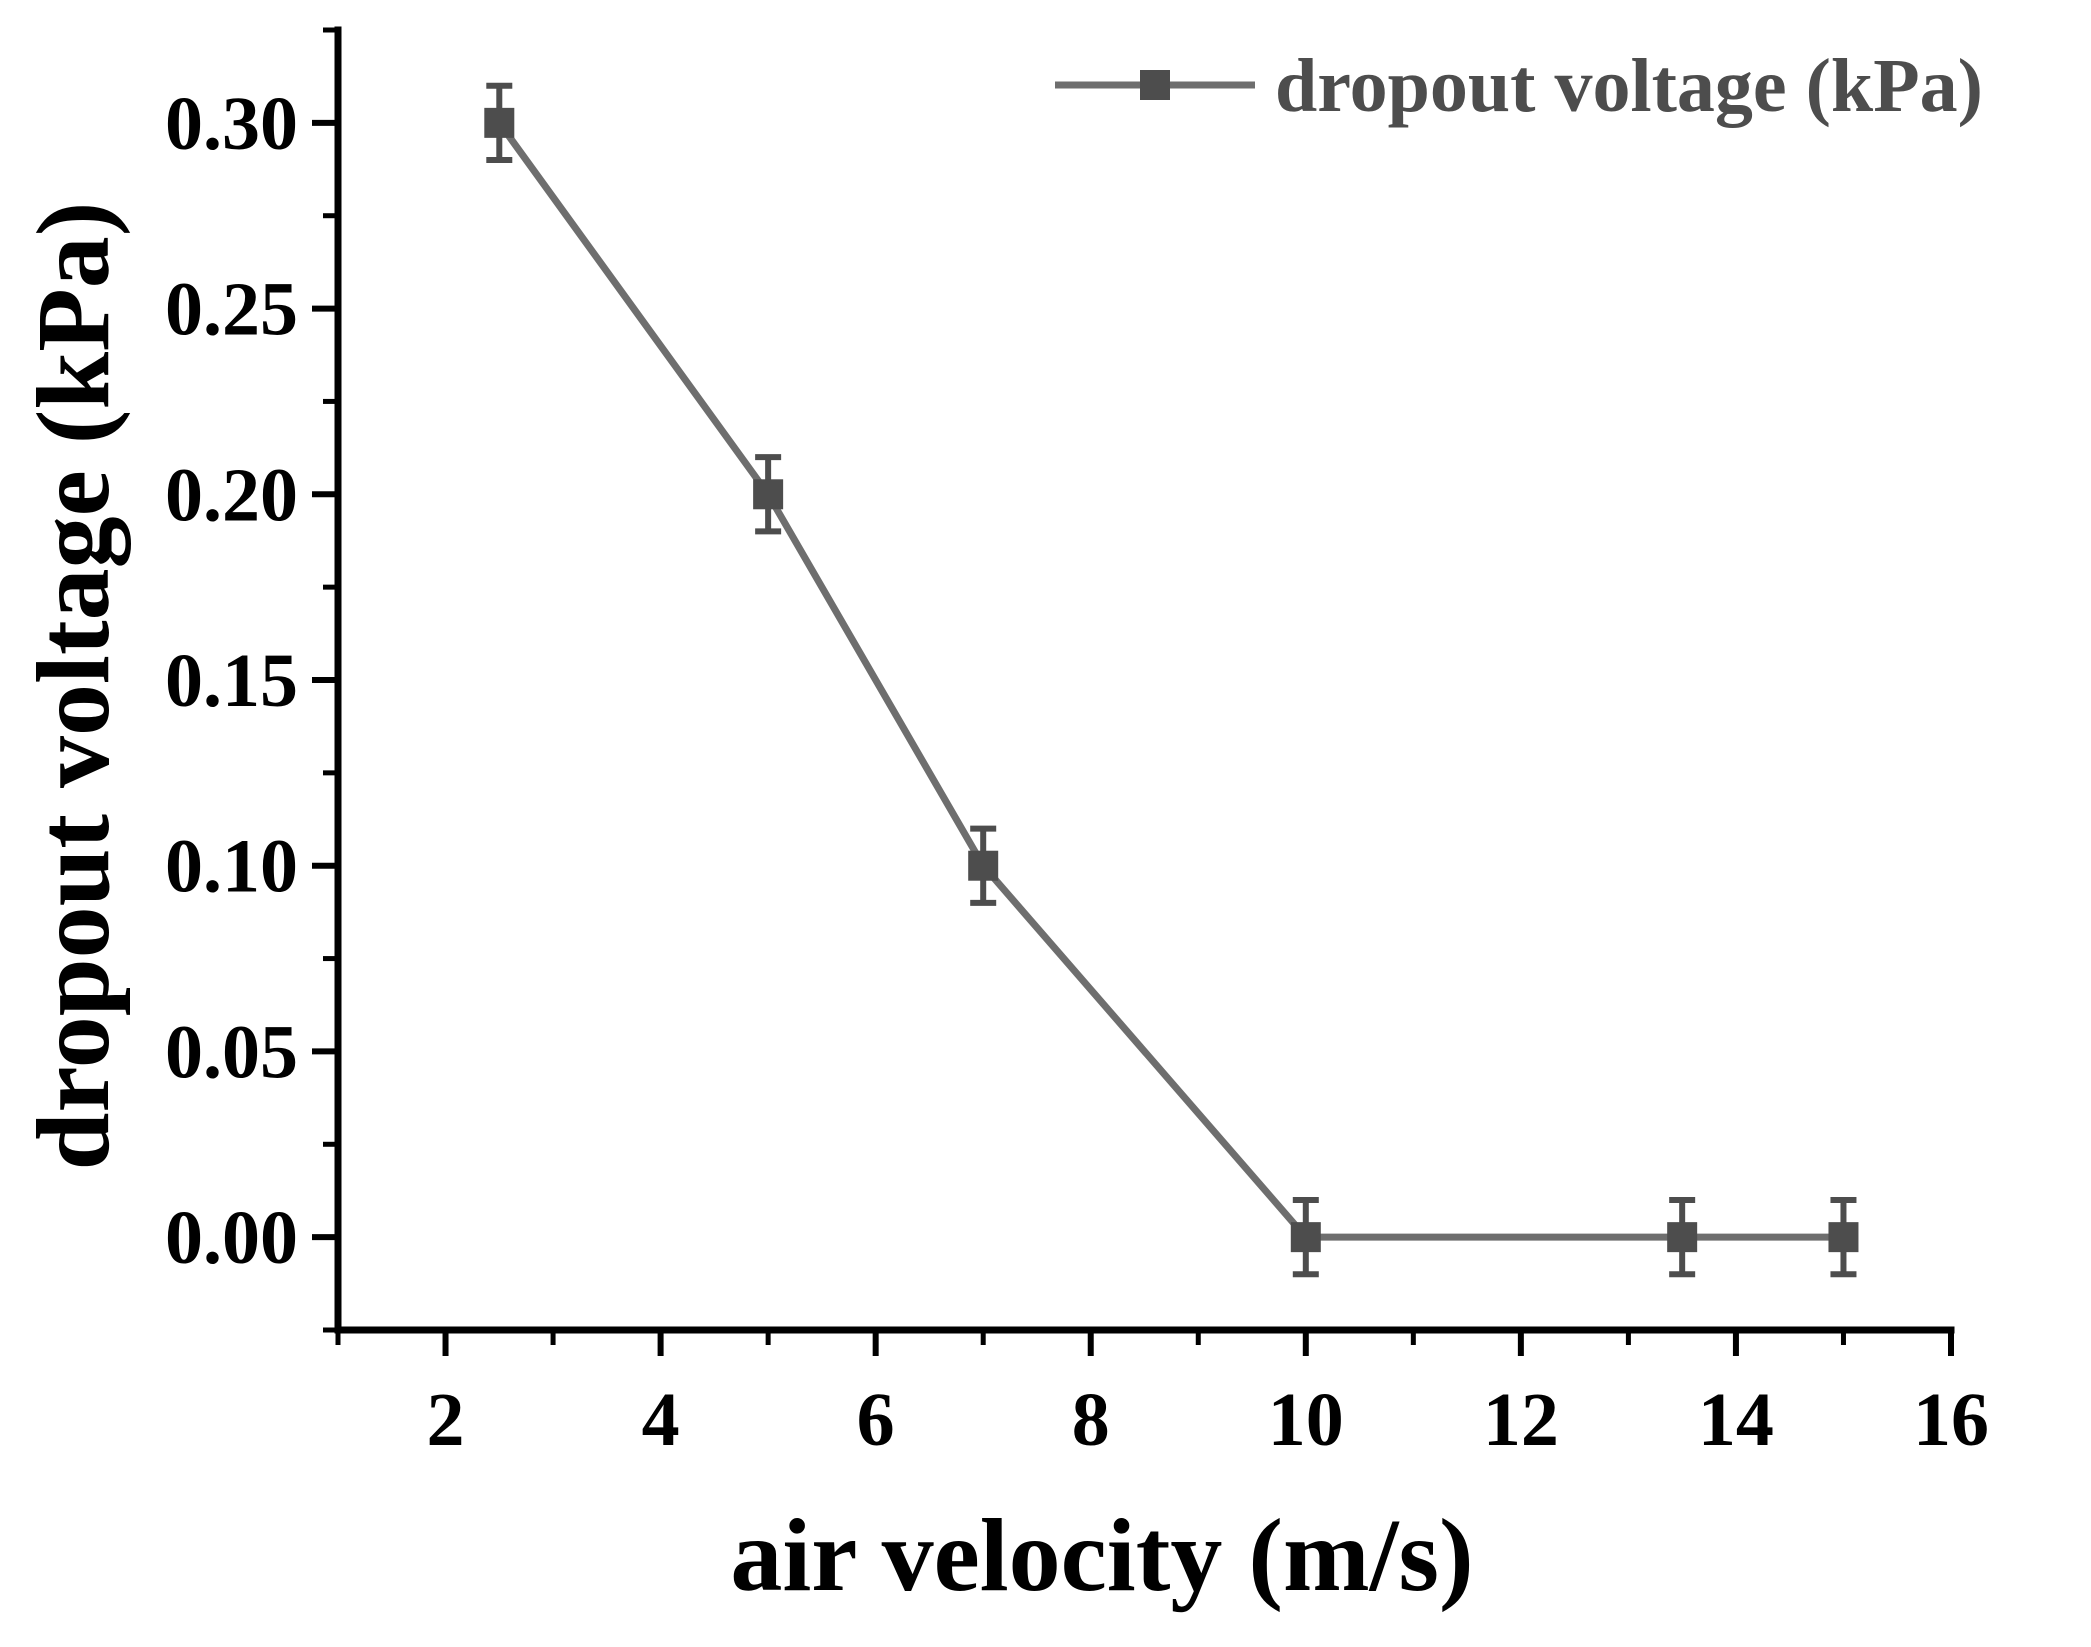  I want to click on y-tick-label: 0.25, so click(231, 310).